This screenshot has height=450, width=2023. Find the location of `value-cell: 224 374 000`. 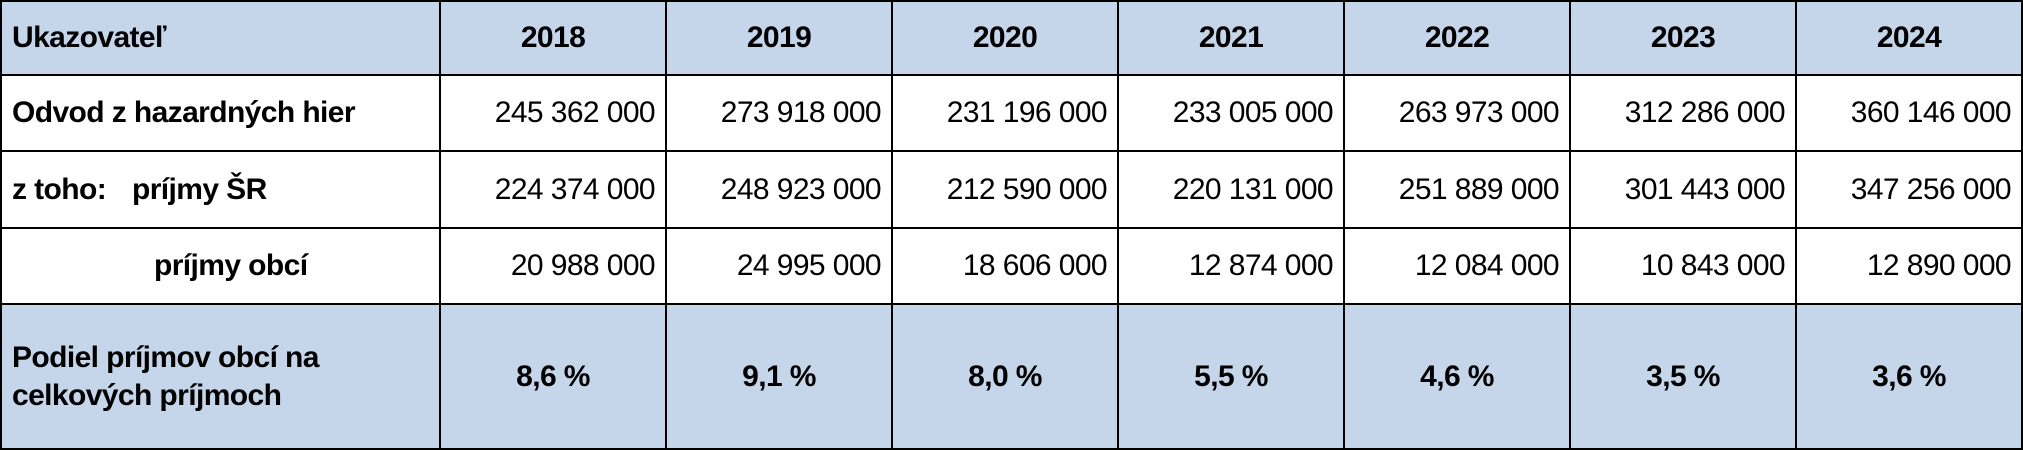

value-cell: 224 374 000 is located at coordinates (553, 189).